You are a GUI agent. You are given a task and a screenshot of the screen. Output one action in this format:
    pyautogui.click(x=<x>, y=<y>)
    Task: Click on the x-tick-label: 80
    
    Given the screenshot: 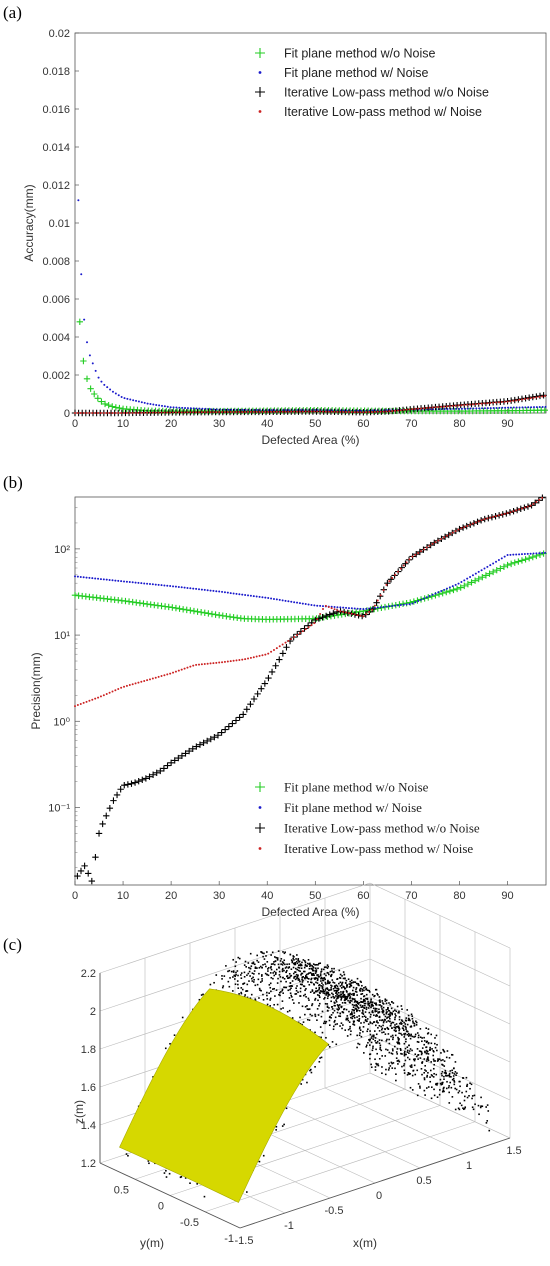 What is the action you would take?
    pyautogui.click(x=459, y=424)
    